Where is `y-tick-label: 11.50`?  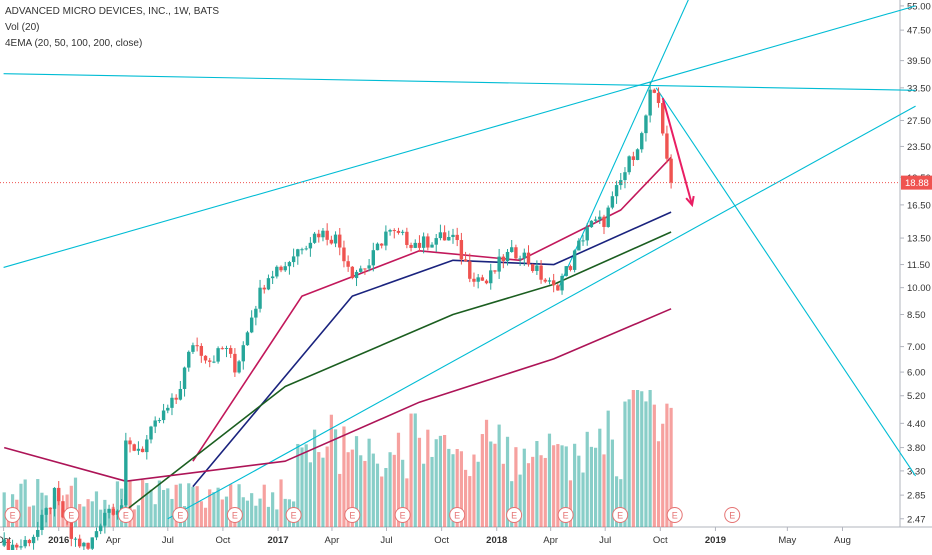
y-tick-label: 11.50 is located at coordinates (918, 265).